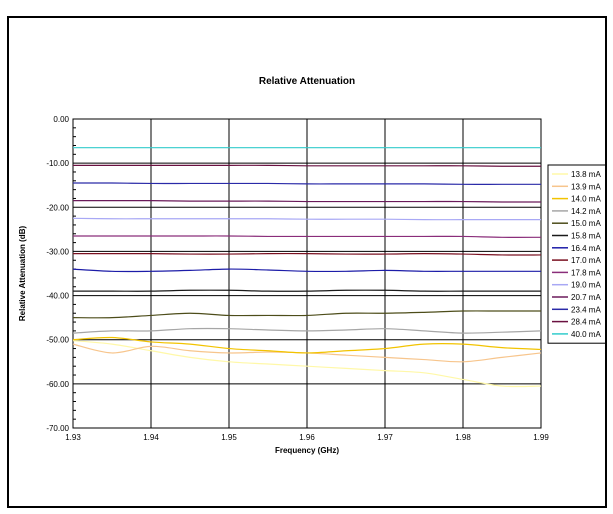  Describe the element at coordinates (57, 251) in the screenshot. I see `y-tick-label: -30.00` at that location.